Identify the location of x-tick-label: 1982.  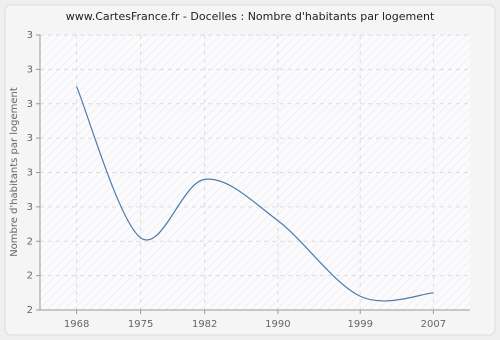
(204, 324).